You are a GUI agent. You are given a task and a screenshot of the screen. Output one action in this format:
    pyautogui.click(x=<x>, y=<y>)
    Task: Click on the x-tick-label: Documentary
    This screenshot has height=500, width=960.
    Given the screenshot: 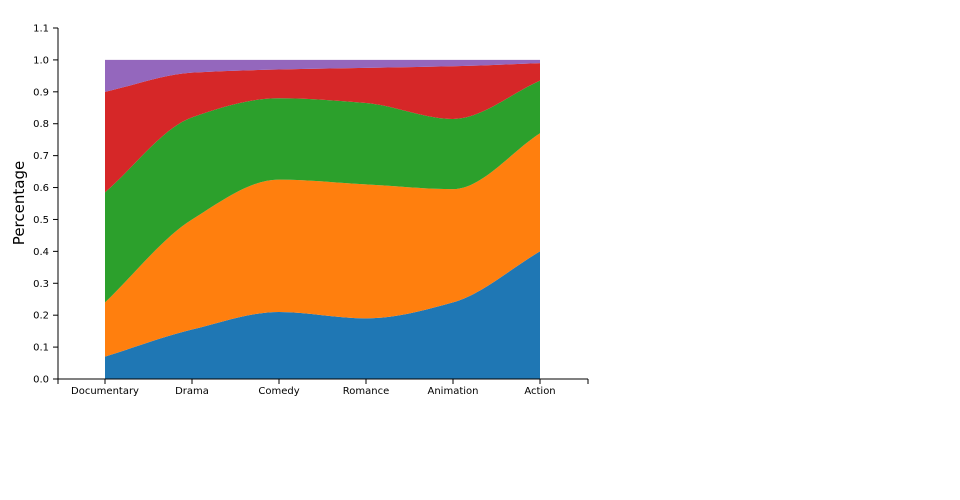 What is the action you would take?
    pyautogui.click(x=105, y=391)
    